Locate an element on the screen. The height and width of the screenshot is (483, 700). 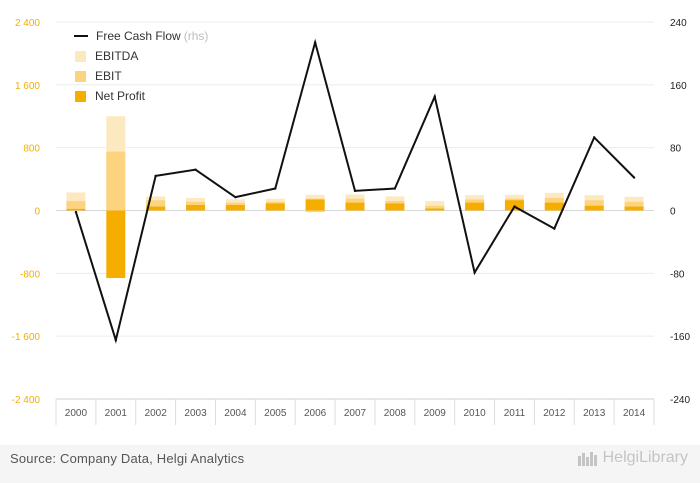
x-tick-label: 2005 is located at coordinates (275, 413).